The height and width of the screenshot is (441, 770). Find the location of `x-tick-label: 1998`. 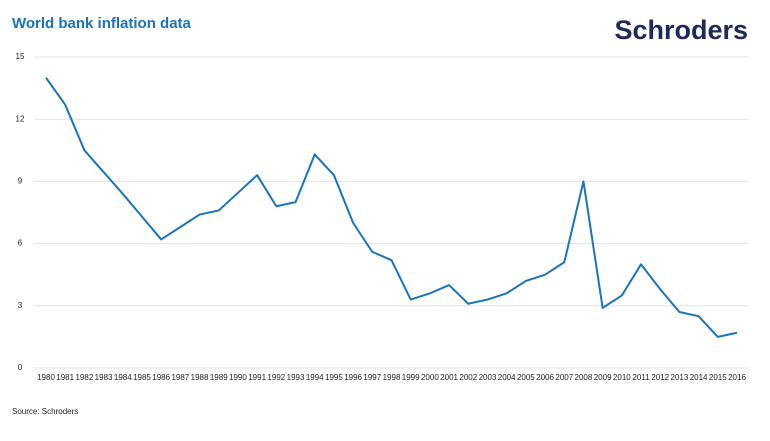

x-tick-label: 1998 is located at coordinates (392, 377).